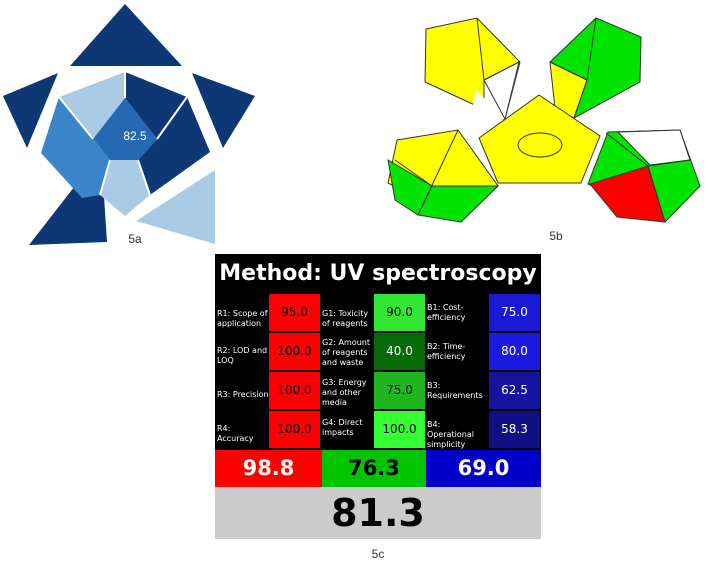  What do you see at coordinates (242, 355) in the screenshot?
I see `criterion-r2-label: R2: LOD and LOQ` at bounding box center [242, 355].